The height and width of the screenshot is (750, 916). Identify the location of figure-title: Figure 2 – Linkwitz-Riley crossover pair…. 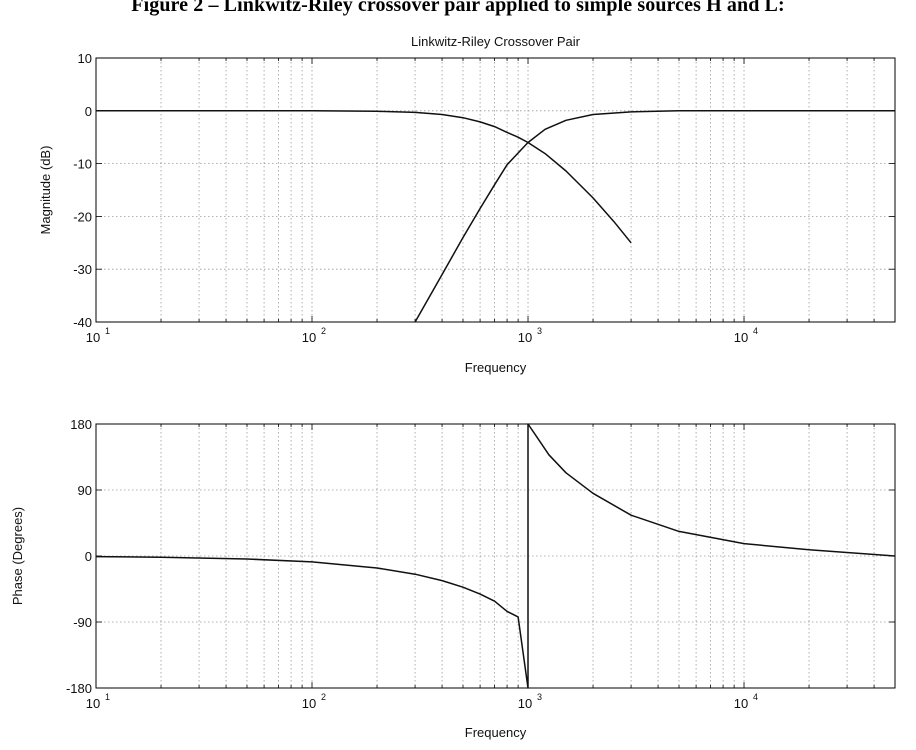
(458, 8).